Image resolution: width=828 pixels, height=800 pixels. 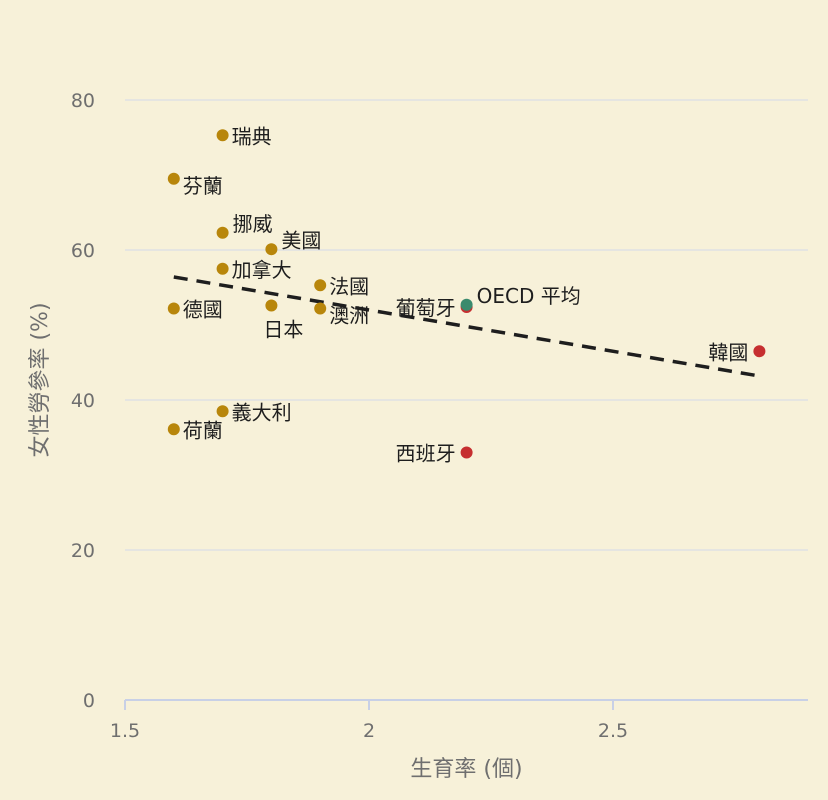 What do you see at coordinates (301, 240) in the screenshot?
I see `point-label: 美國` at bounding box center [301, 240].